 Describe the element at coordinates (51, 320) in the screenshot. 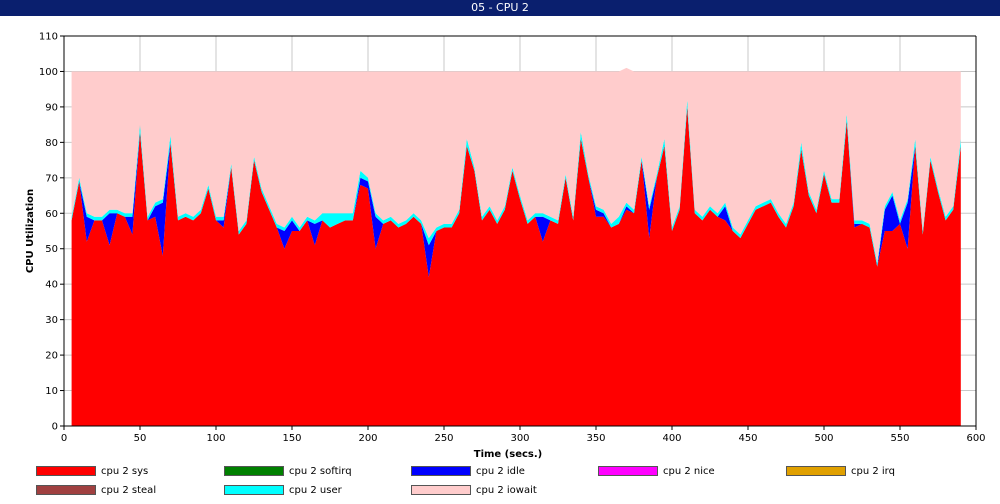

I see `y-tick-label: 30` at that location.